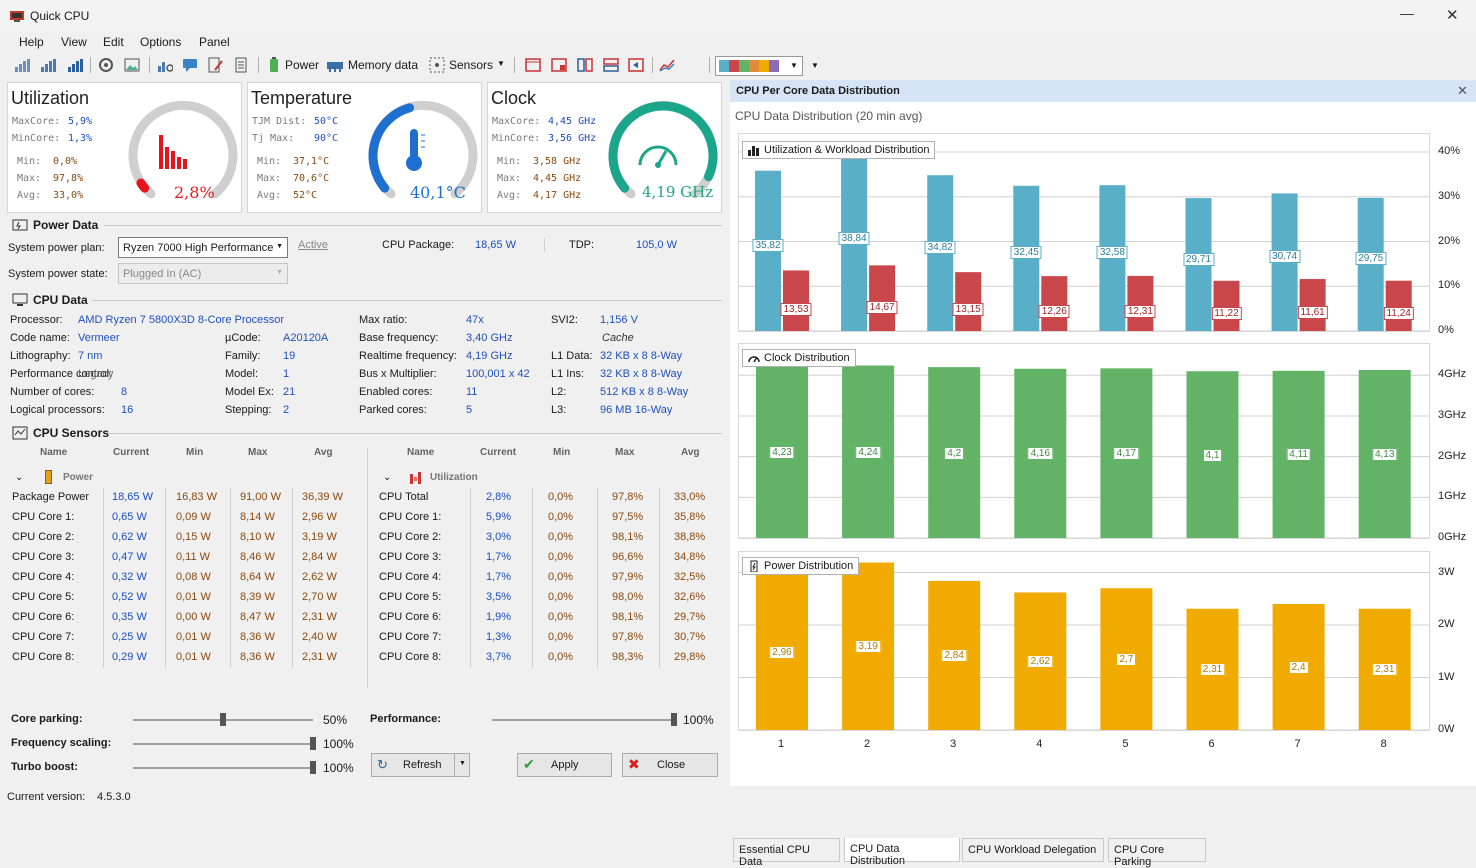  What do you see at coordinates (106, 65) in the screenshot?
I see `cpu-settings-icon` at bounding box center [106, 65].